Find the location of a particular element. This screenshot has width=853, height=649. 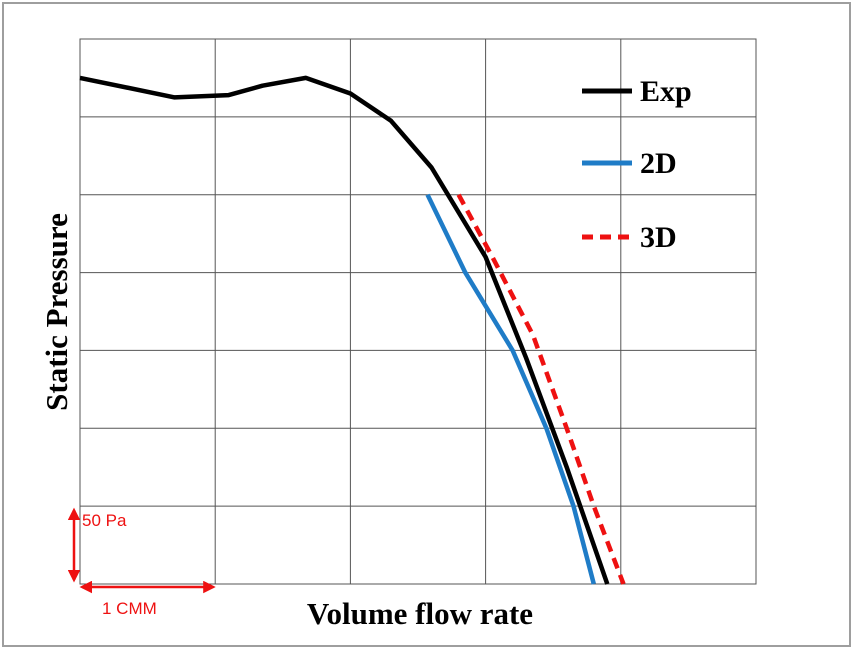

legend-label-exp: Exp is located at coordinates (666, 91).